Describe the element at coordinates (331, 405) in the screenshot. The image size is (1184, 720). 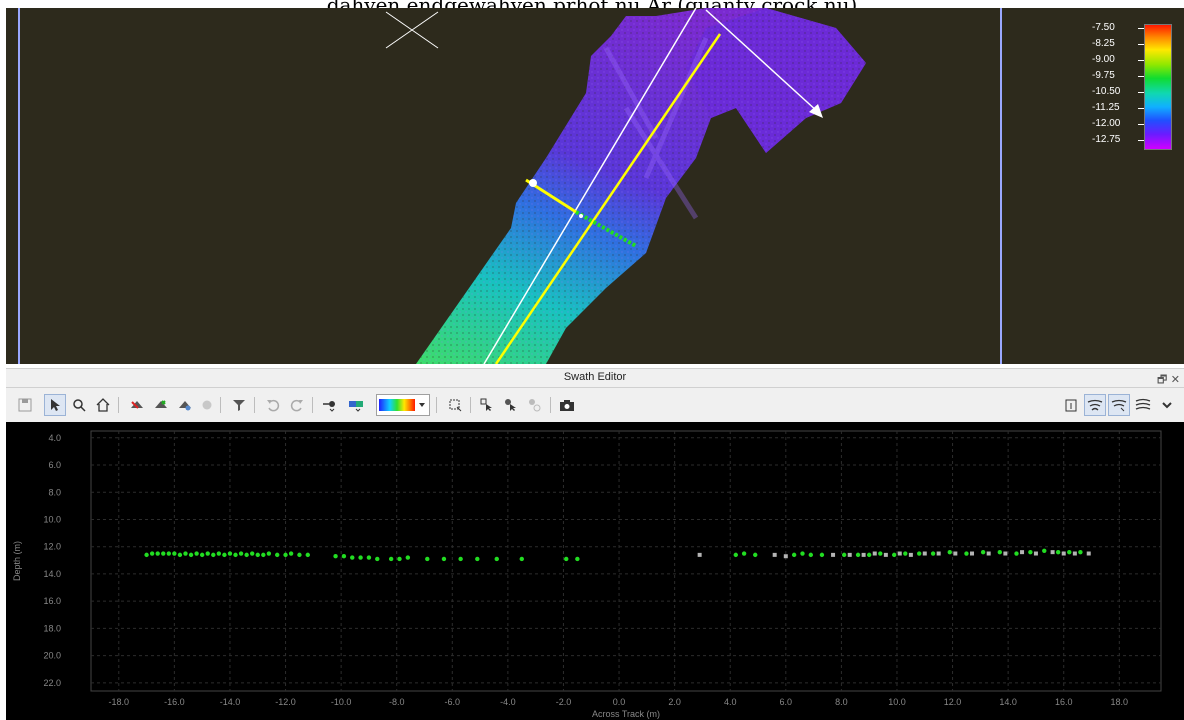
I see `point-style-icon` at that location.